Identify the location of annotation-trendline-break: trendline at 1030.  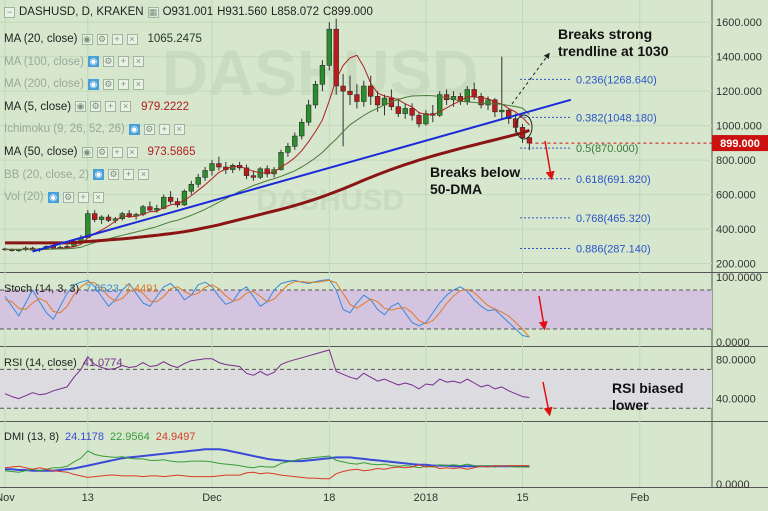
(613, 51).